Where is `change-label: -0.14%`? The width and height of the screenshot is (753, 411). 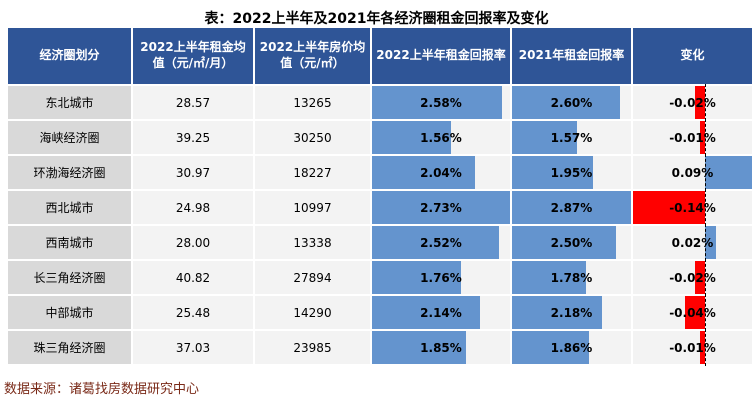 change-label: -0.14% is located at coordinates (692, 207).